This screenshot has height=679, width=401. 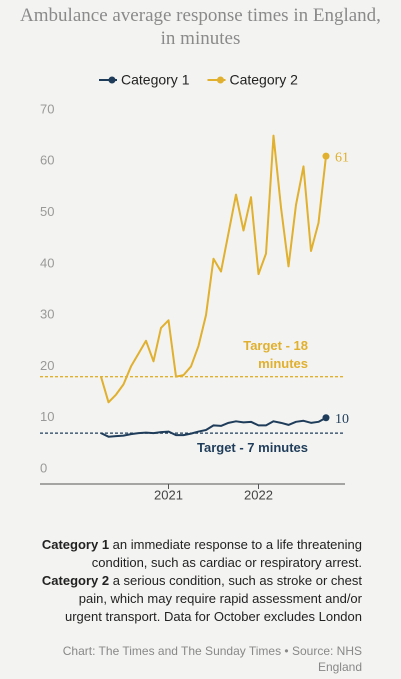 What do you see at coordinates (47, 160) in the screenshot?
I see `y-tick-label: 60` at bounding box center [47, 160].